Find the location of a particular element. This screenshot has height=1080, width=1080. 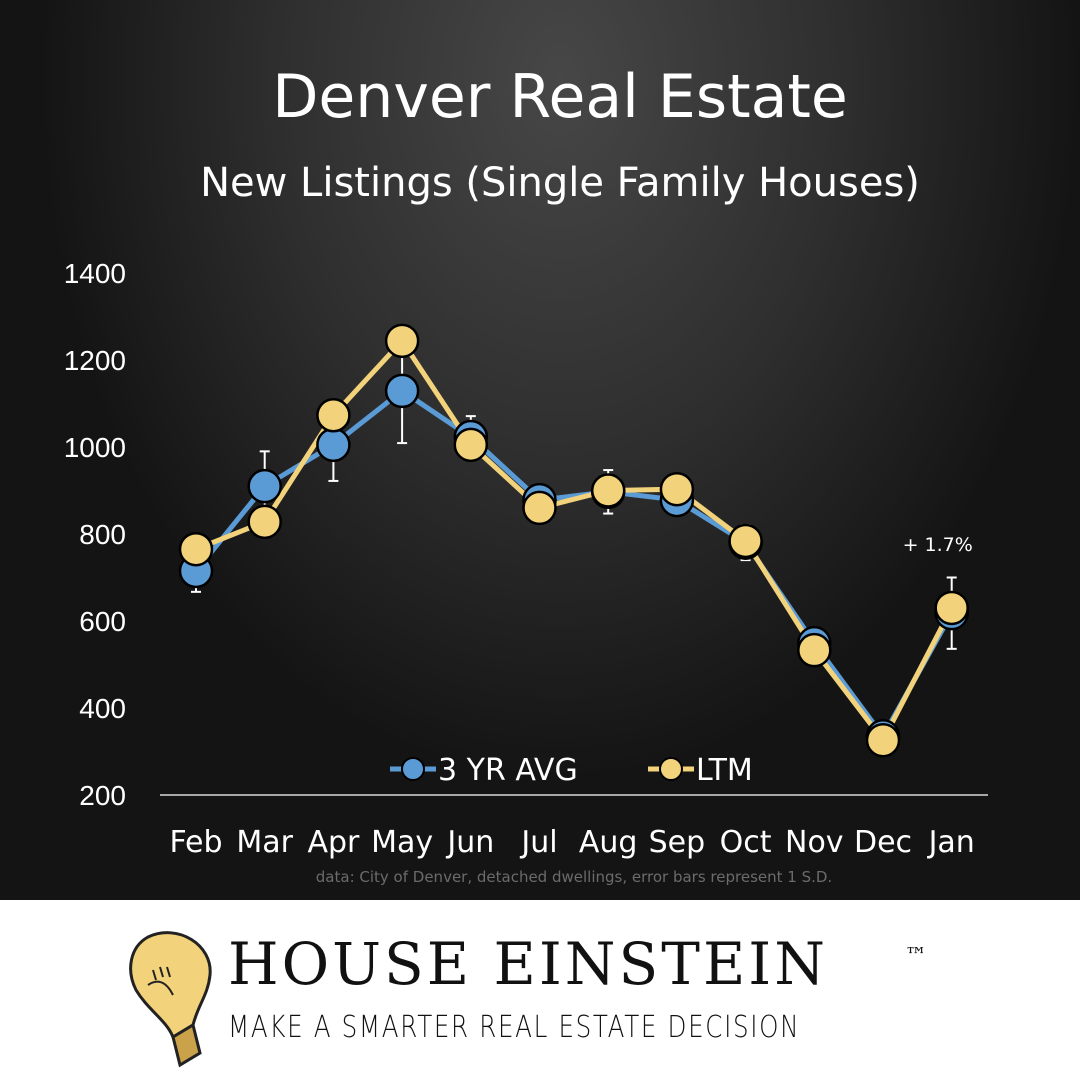

y-tick-label: 1200 is located at coordinates (95, 360).